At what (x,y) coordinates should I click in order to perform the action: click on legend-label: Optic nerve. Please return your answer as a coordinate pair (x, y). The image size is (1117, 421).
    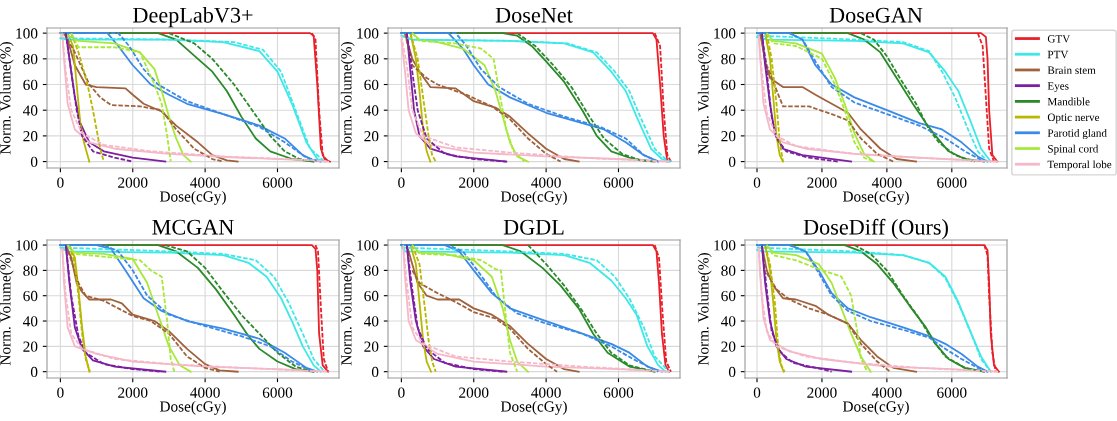
    Looking at the image, I should click on (1073, 118).